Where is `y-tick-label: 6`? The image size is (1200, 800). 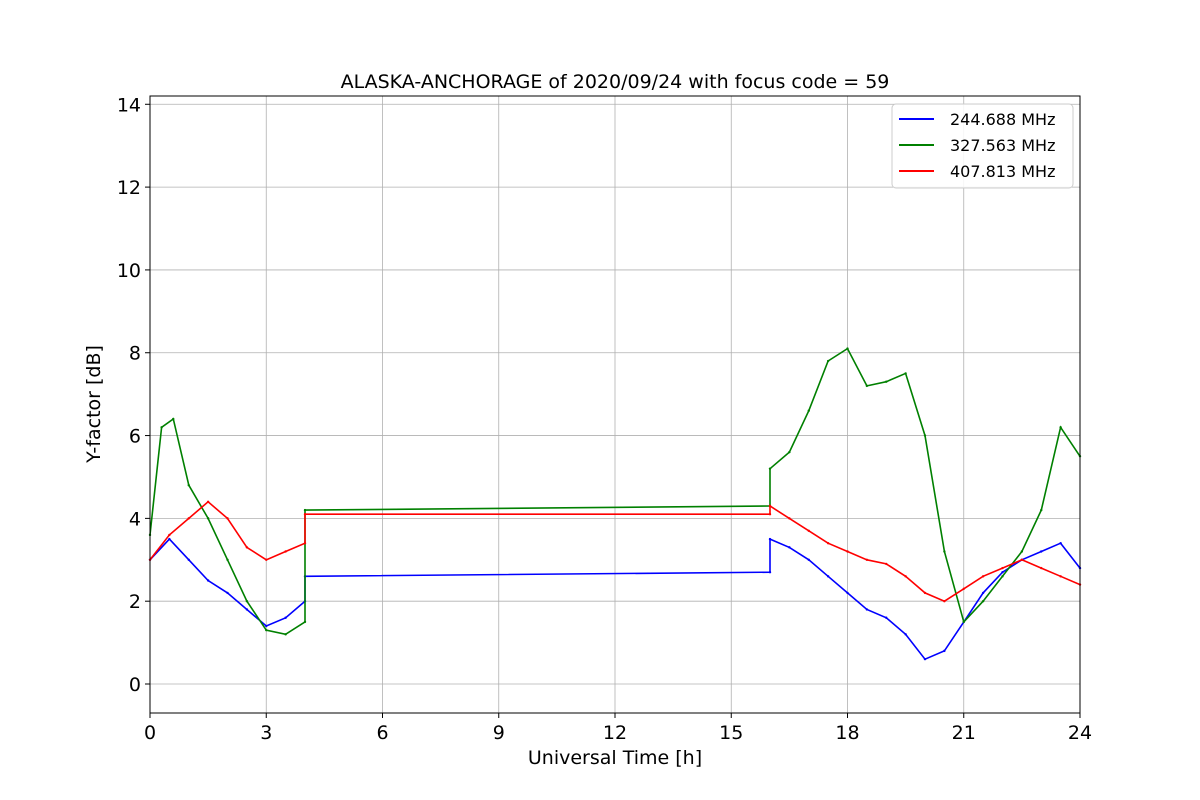 y-tick-label: 6 is located at coordinates (135, 437).